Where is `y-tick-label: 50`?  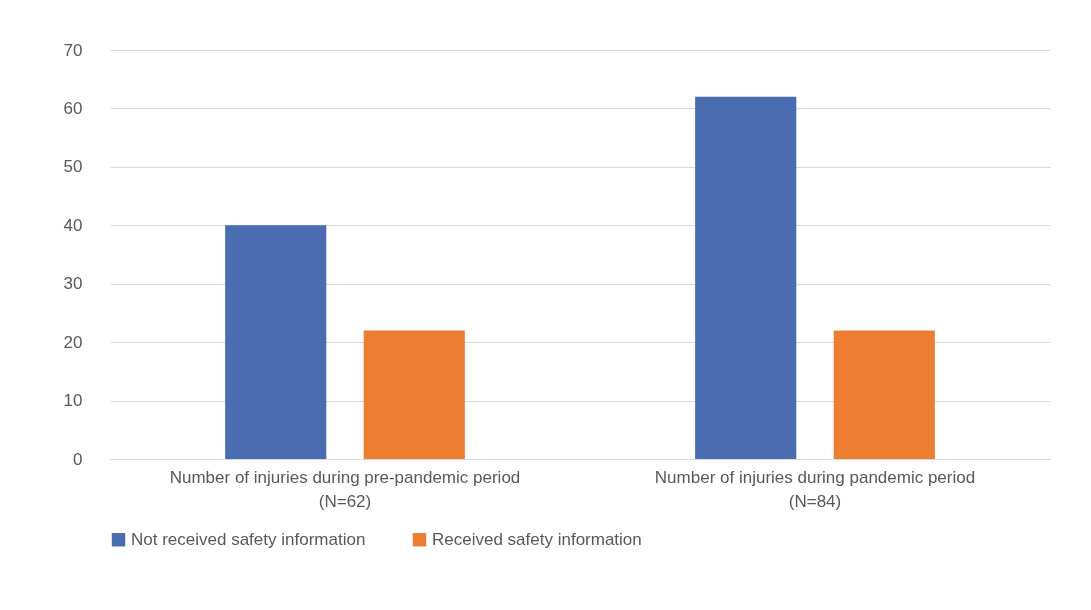 y-tick-label: 50 is located at coordinates (73, 167).